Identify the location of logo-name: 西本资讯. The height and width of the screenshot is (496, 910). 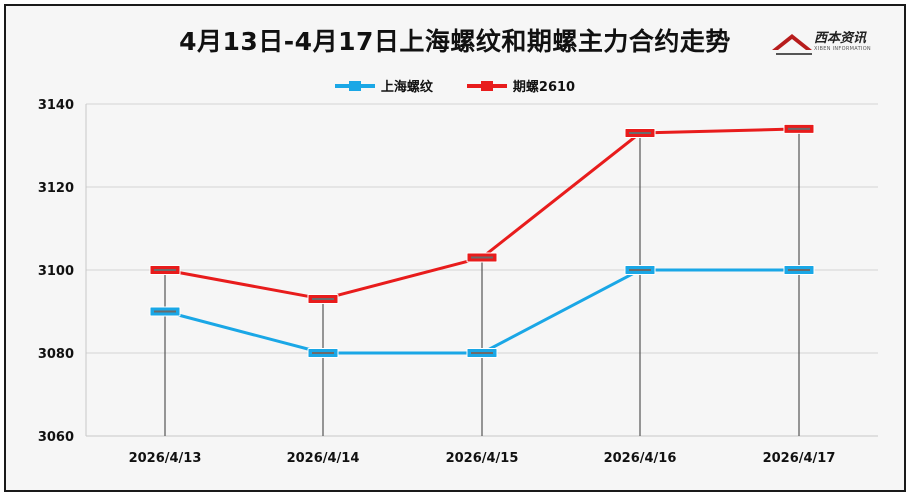
(840, 38).